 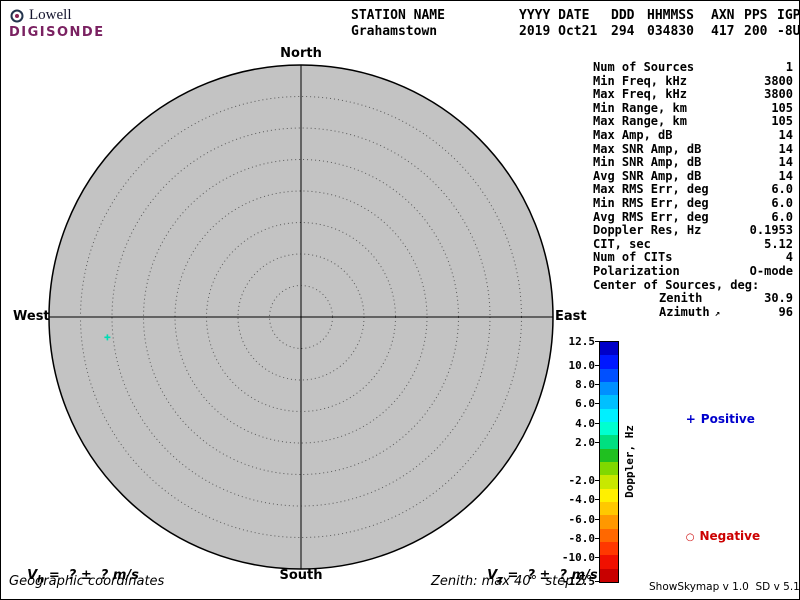 I want to click on info-label: Zenith, so click(x=681, y=298).